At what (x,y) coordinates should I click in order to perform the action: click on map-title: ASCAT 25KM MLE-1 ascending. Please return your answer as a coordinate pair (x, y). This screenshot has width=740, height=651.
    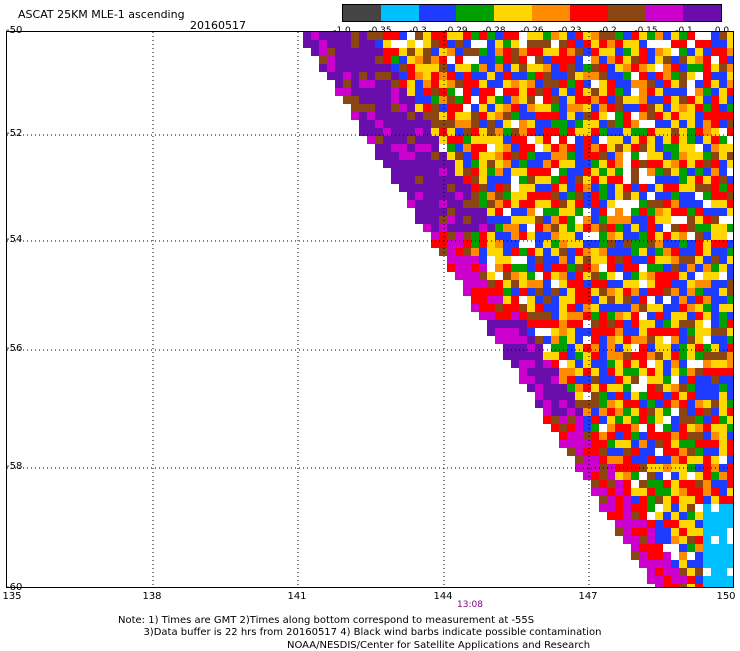
    Looking at the image, I should click on (101, 14).